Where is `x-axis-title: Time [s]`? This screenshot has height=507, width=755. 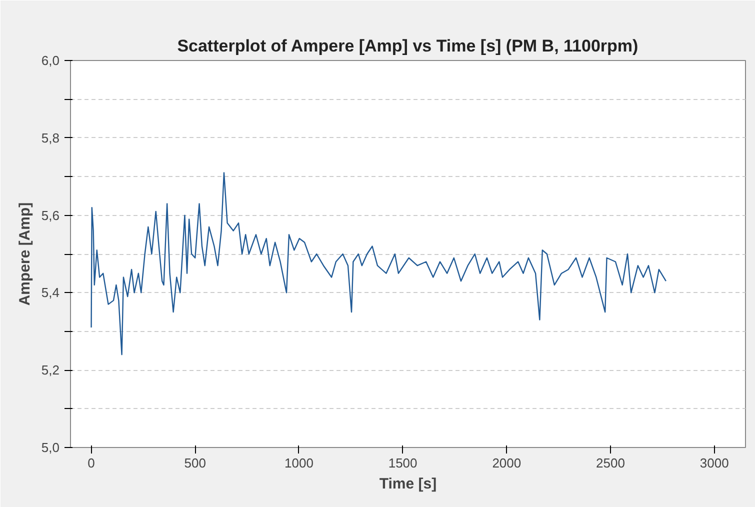 x-axis-title: Time [s] is located at coordinates (408, 484).